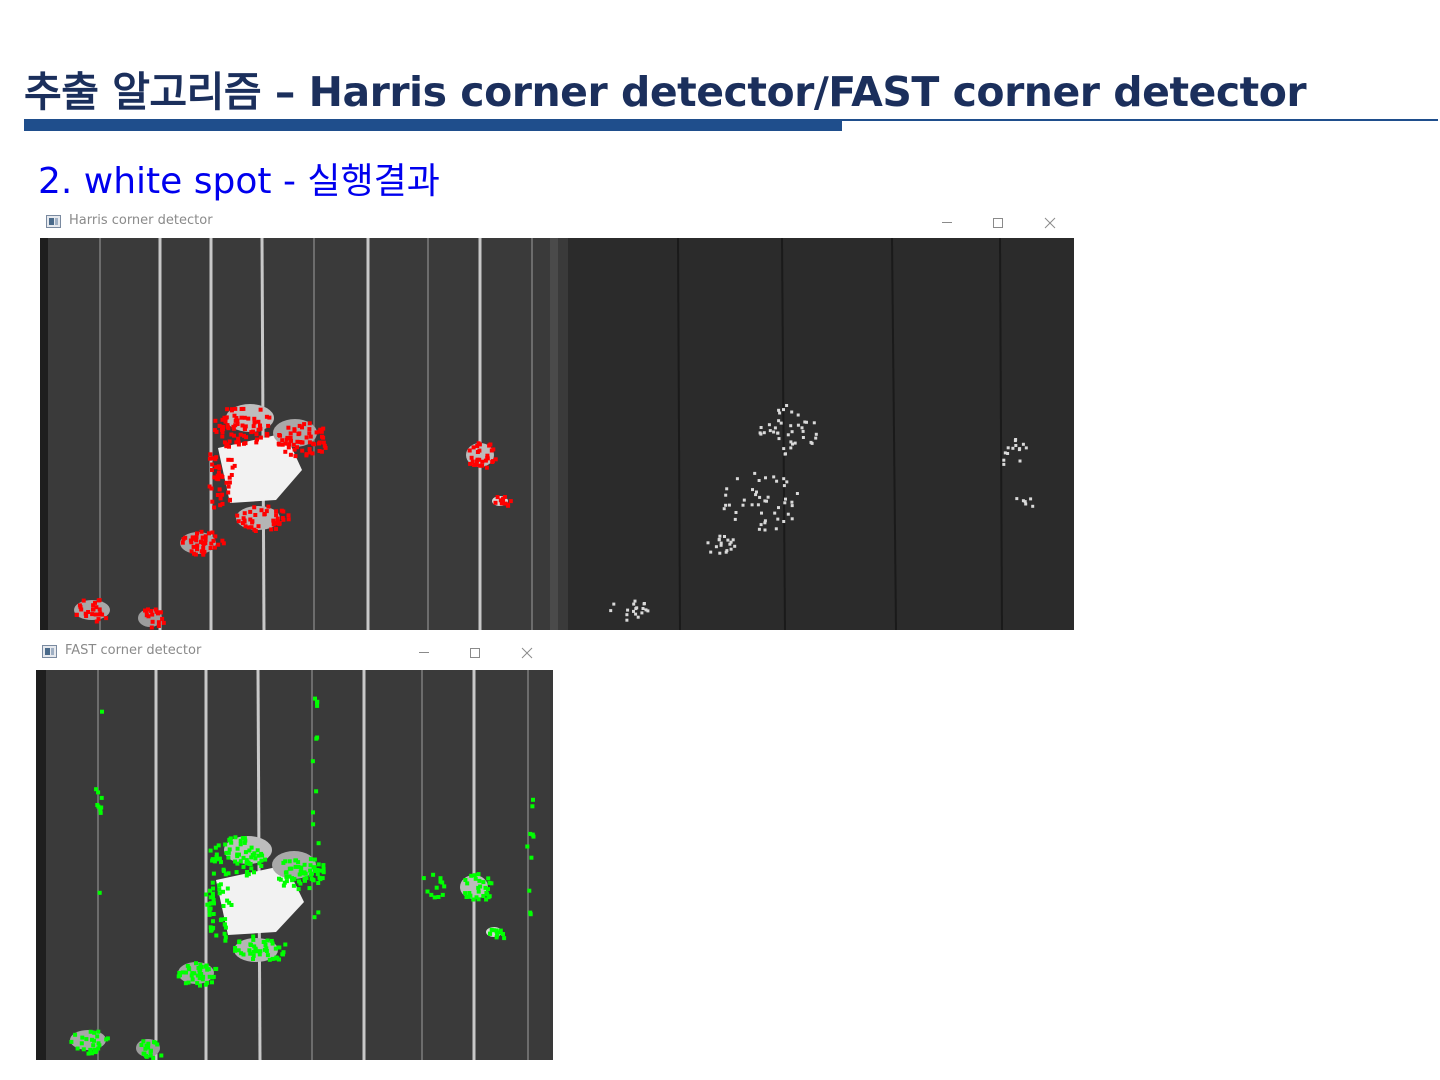  I want to click on close-icon, so click(1050, 223).